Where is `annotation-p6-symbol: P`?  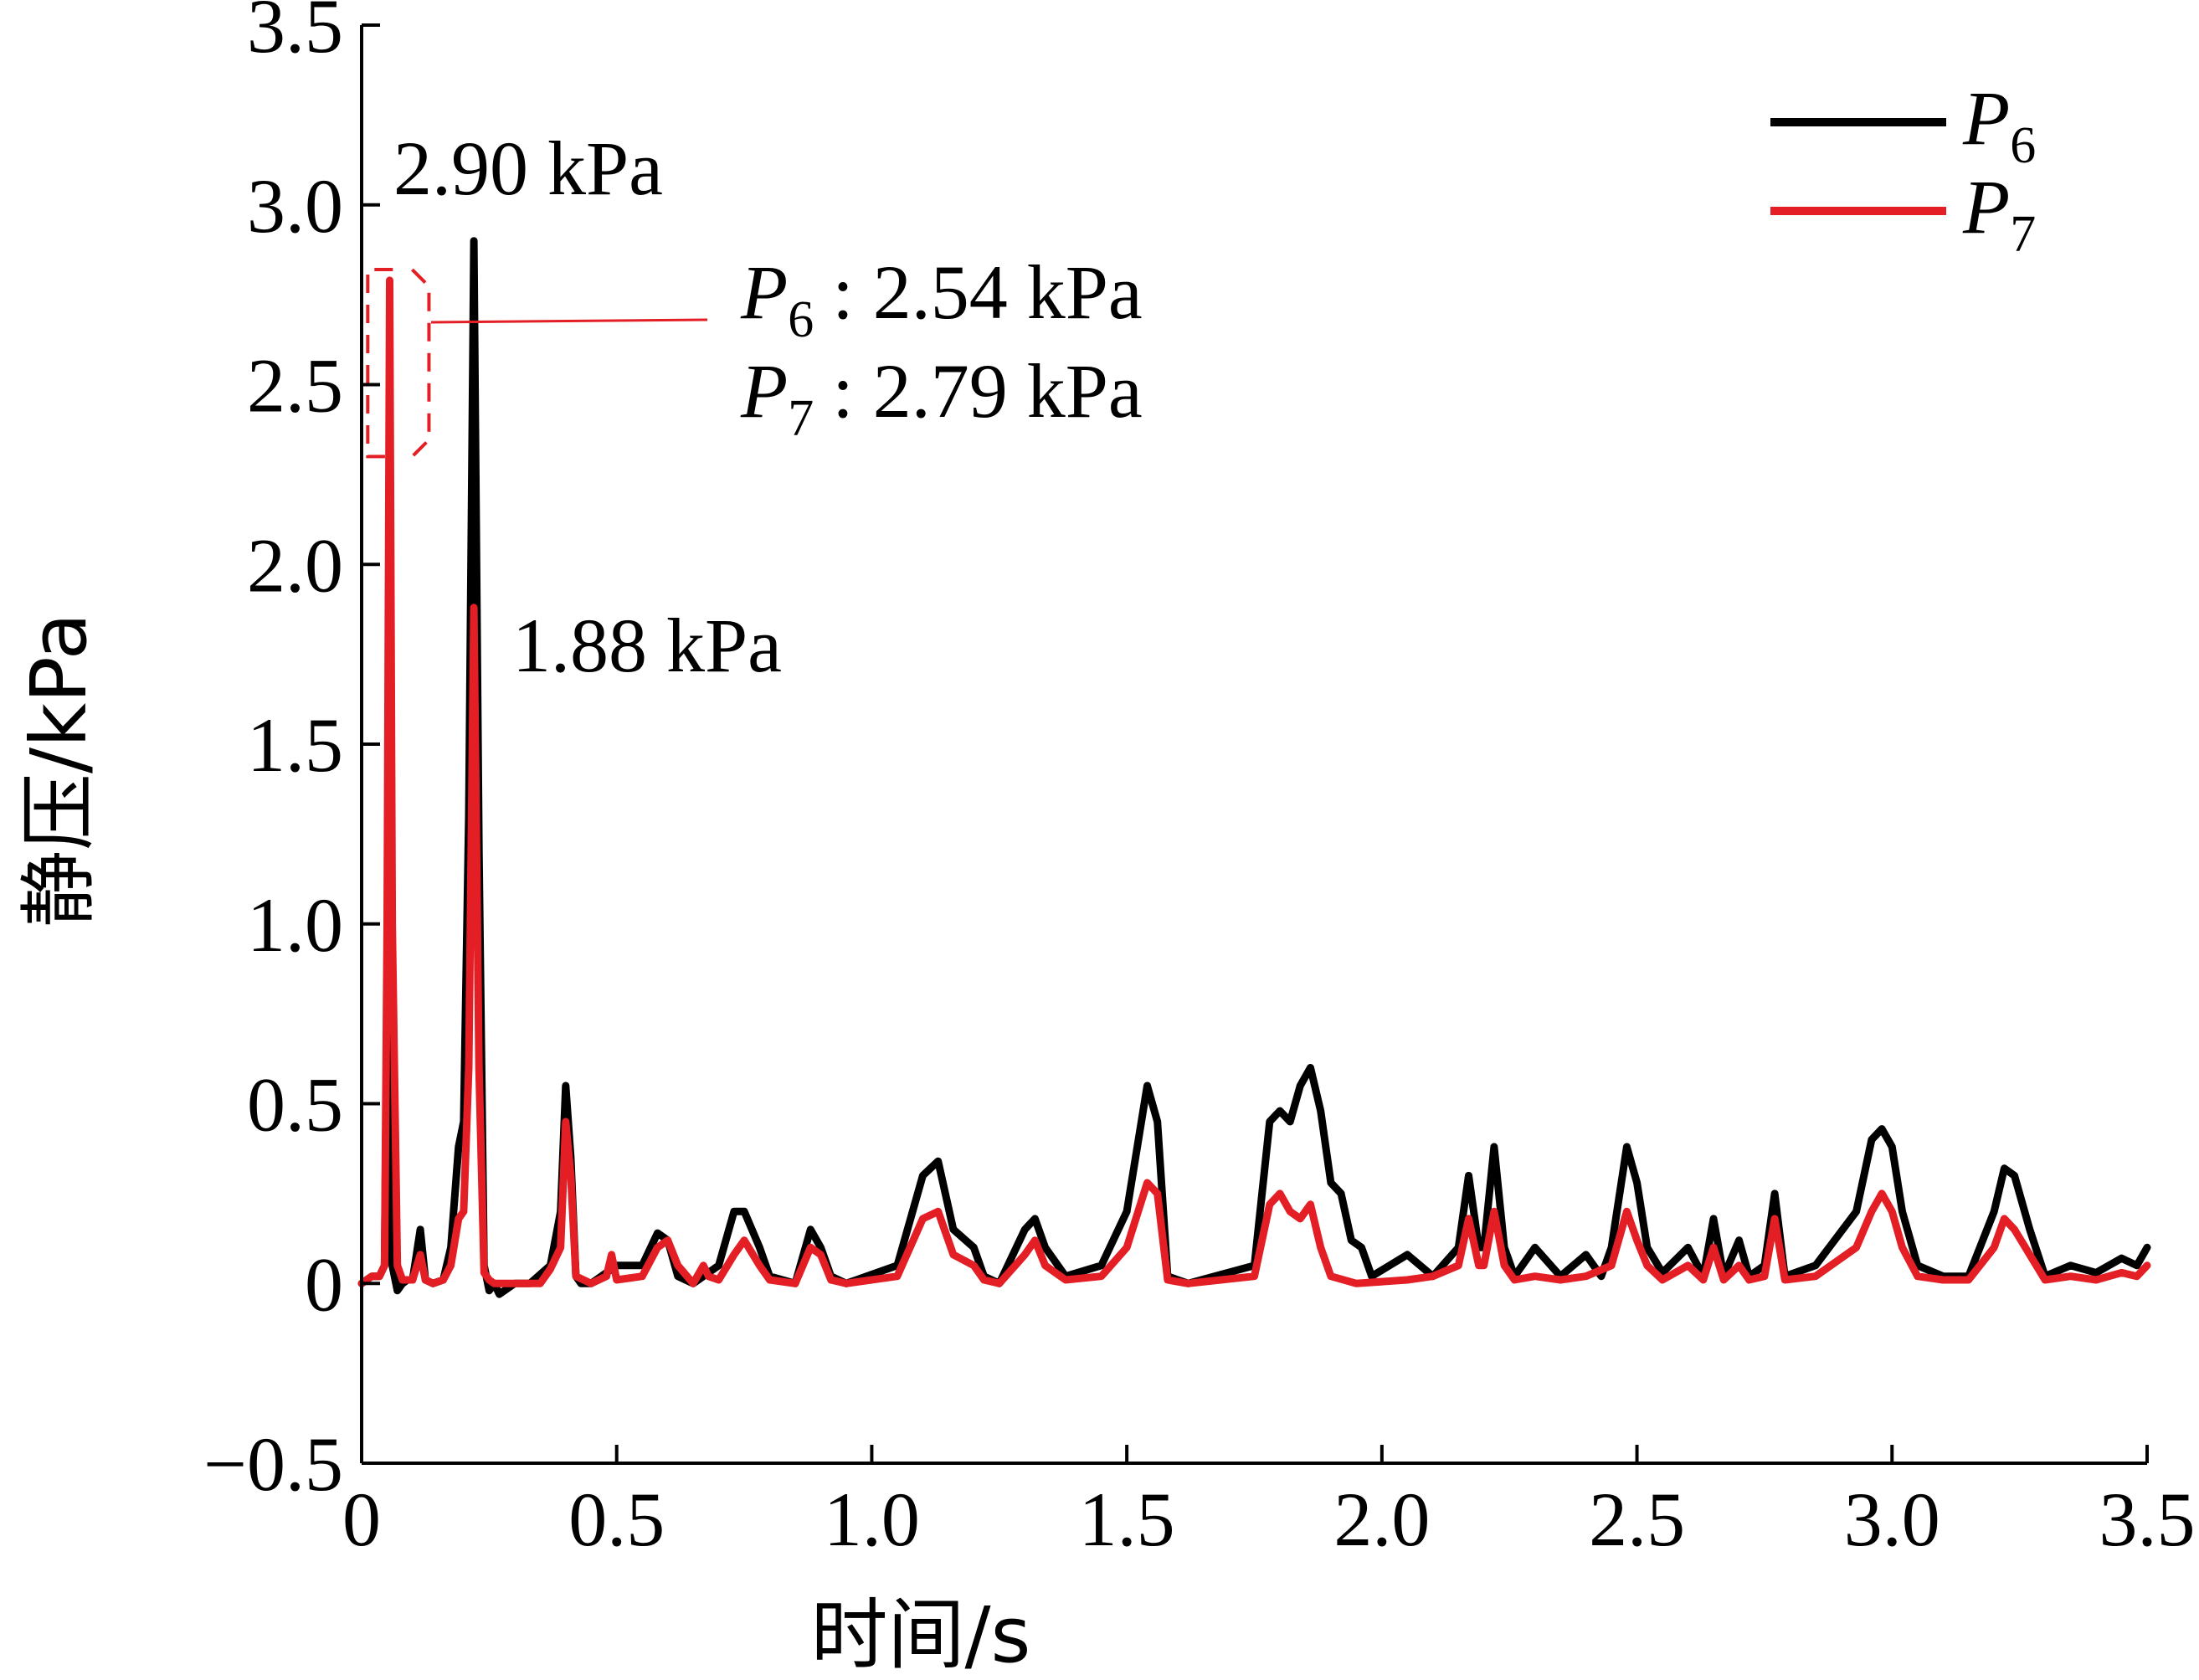
annotation-p6-symbol: P is located at coordinates (764, 292).